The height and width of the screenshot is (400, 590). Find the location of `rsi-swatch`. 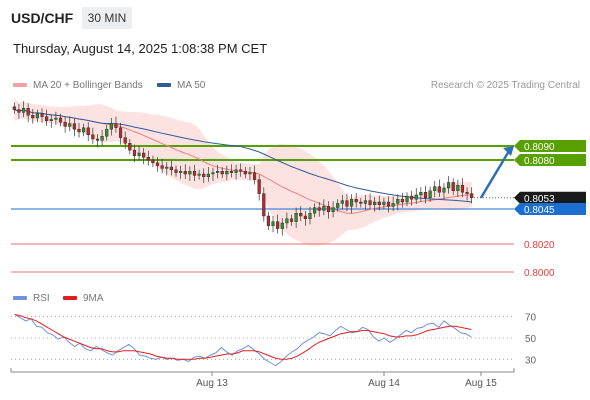

rsi-swatch is located at coordinates (20, 298).